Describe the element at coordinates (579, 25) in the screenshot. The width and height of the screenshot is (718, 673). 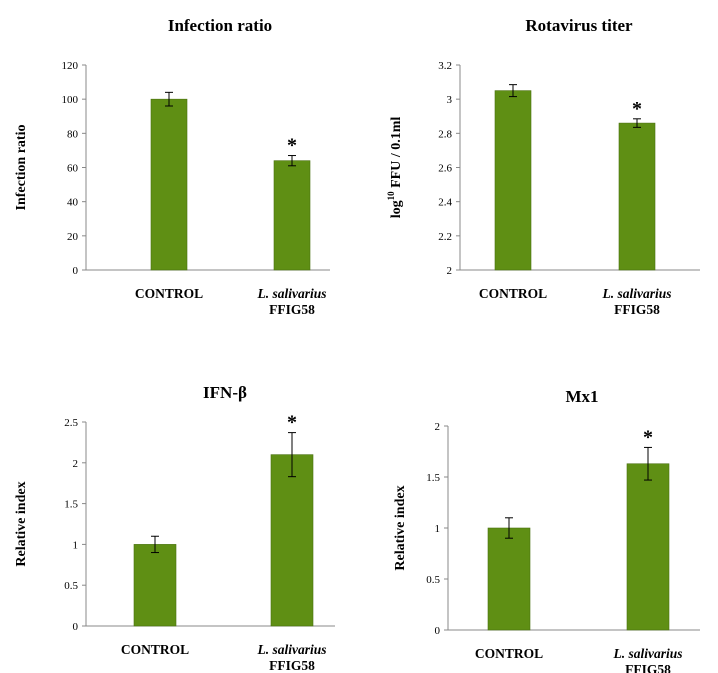
I see `chart-title: Rotavirus titer` at that location.